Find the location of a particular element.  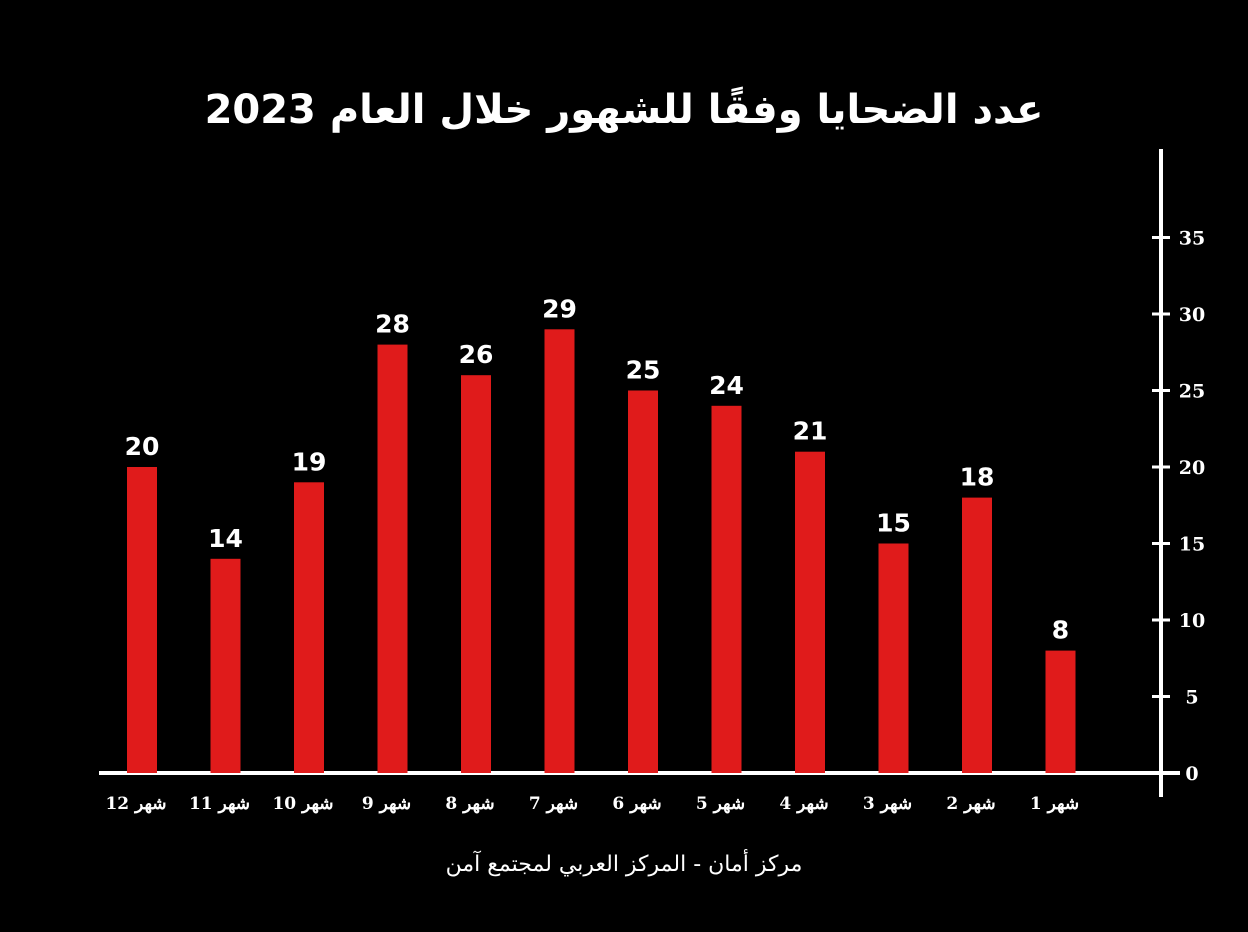

y-tick-label: 35 is located at coordinates (1192, 239).